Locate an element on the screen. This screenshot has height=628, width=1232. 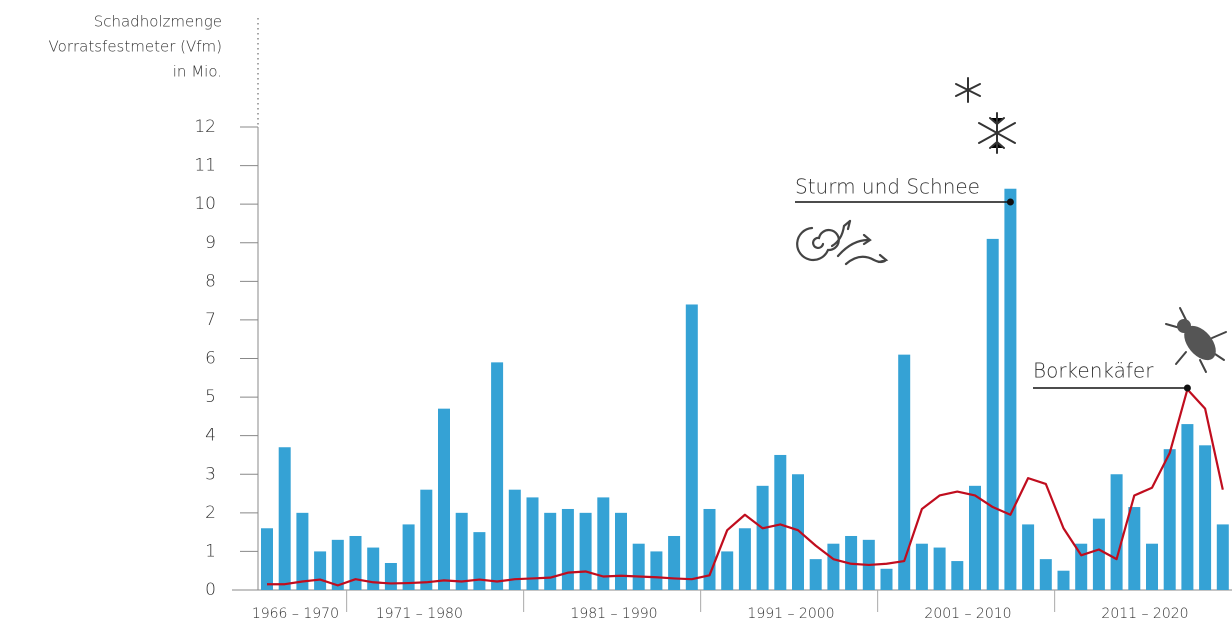
y-tick-label: 10 is located at coordinates (205, 204).